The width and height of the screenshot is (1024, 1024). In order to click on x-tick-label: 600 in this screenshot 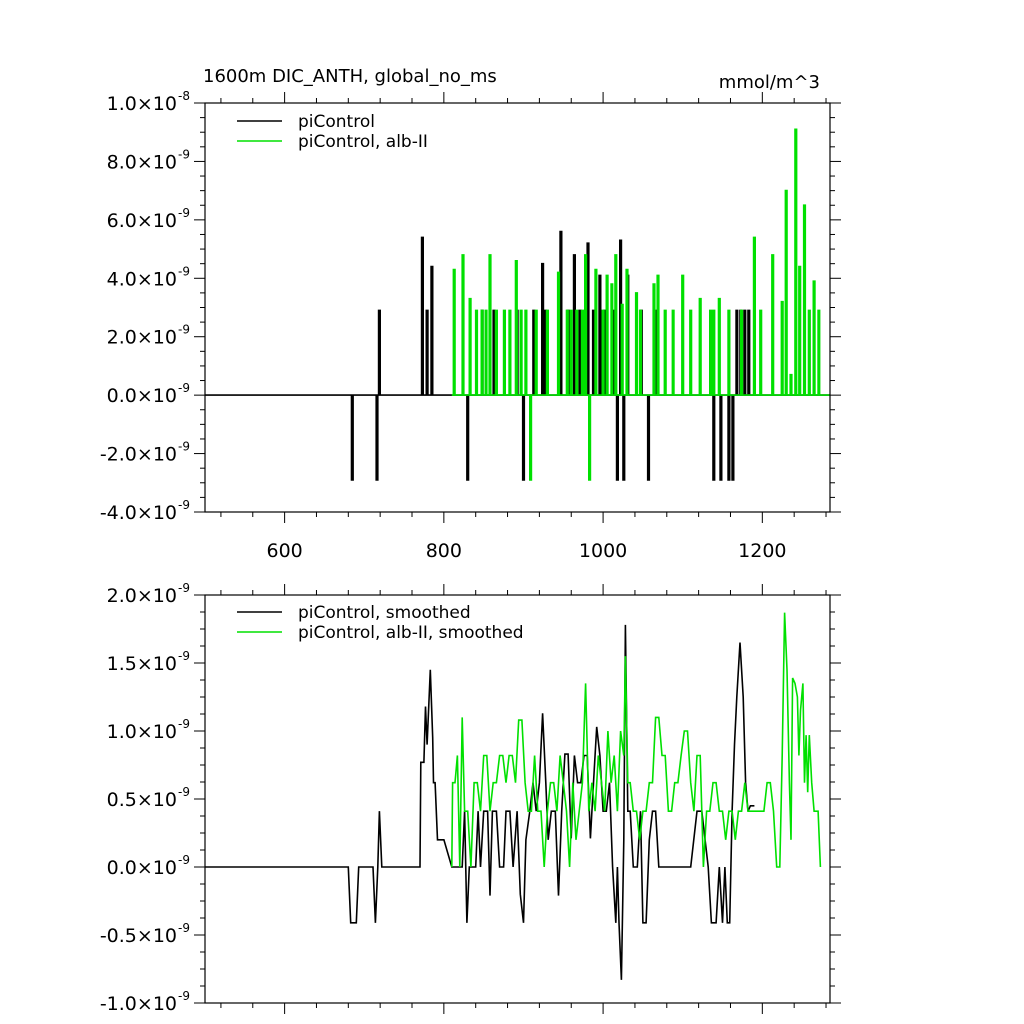, I will do `click(284, 551)`.